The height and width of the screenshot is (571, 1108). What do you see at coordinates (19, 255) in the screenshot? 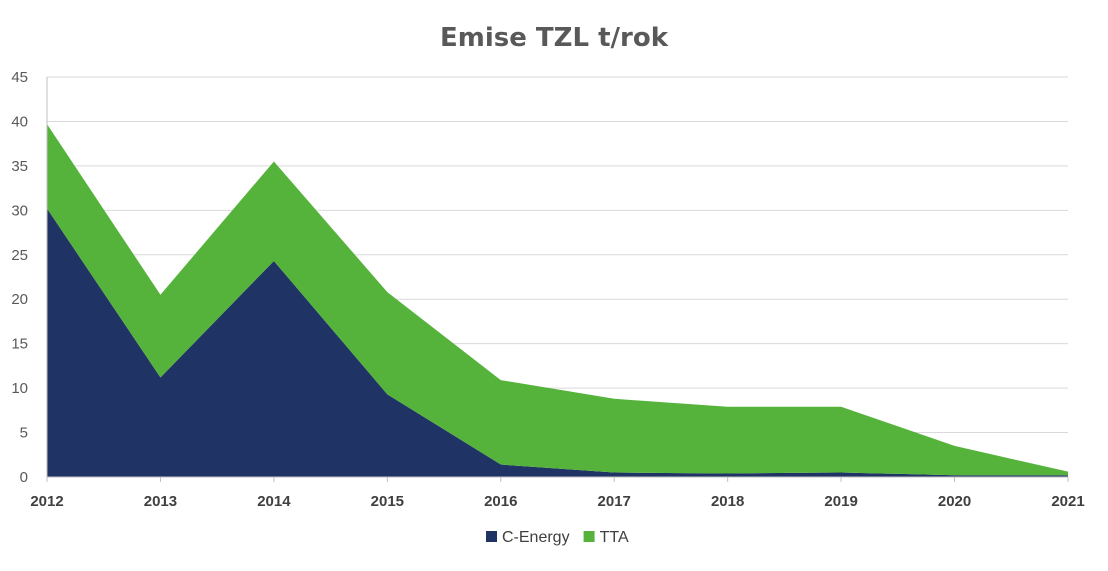
I see `y-tick-label: 25` at bounding box center [19, 255].